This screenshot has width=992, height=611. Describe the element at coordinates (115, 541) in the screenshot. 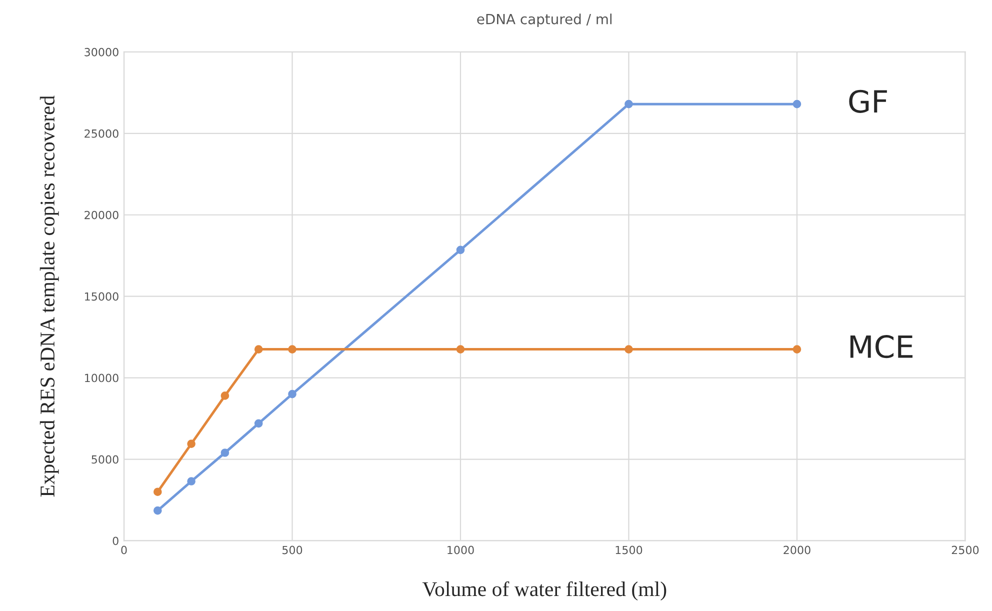

I see `y-tick-label: 0` at that location.